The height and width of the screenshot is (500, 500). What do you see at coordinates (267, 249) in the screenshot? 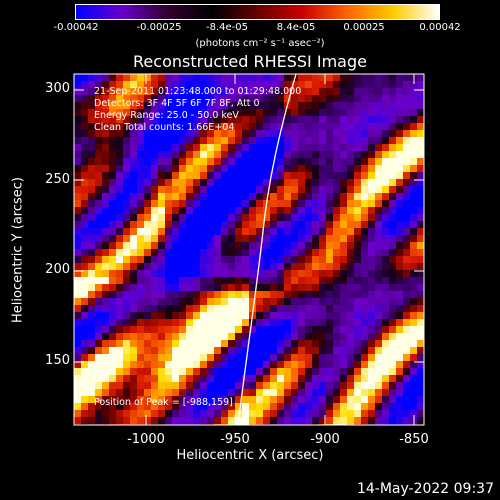
I see `solar-limb-line` at bounding box center [267, 249].